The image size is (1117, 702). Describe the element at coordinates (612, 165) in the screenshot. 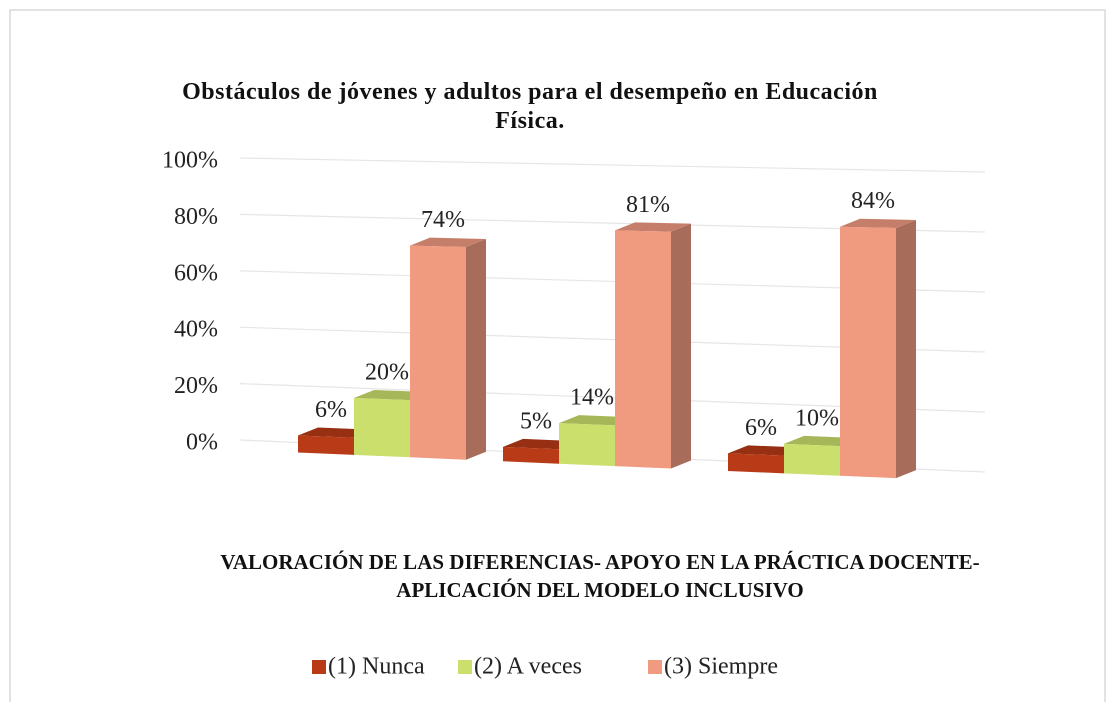

I see `grid-line` at that location.